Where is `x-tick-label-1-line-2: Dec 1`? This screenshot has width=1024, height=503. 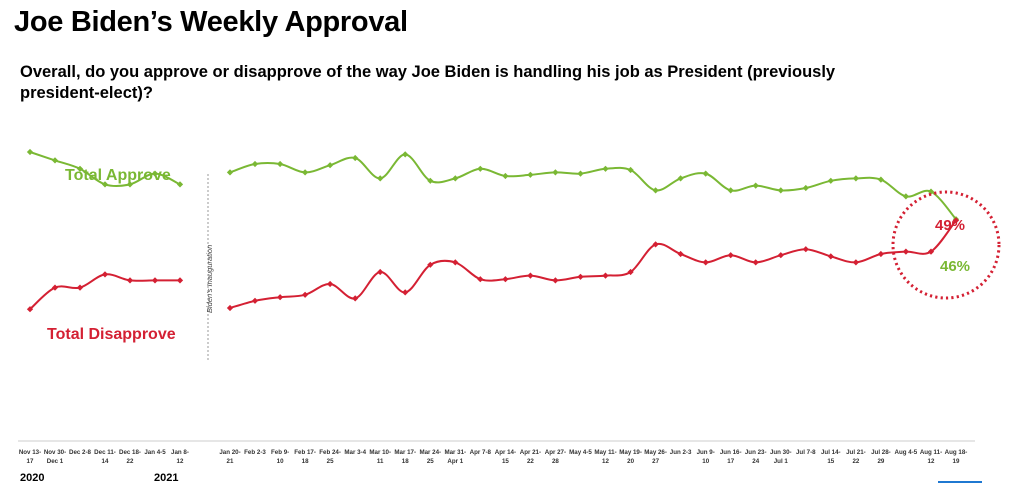 x-tick-label-1-line-2: Dec 1 is located at coordinates (55, 461).